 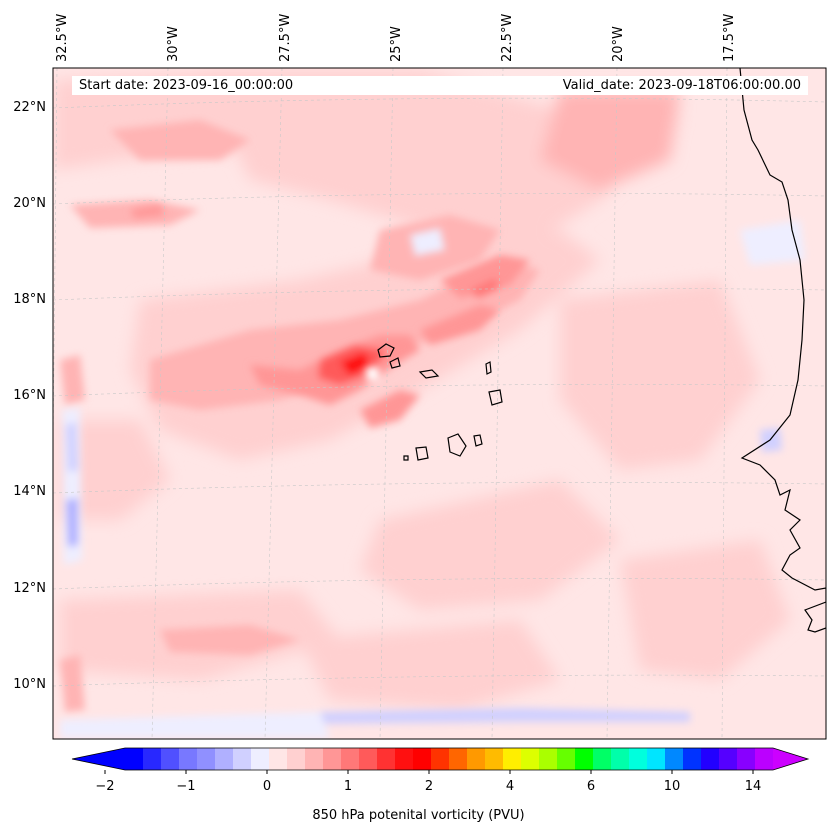 I want to click on pv-contours-strong, so click(x=330, y=316).